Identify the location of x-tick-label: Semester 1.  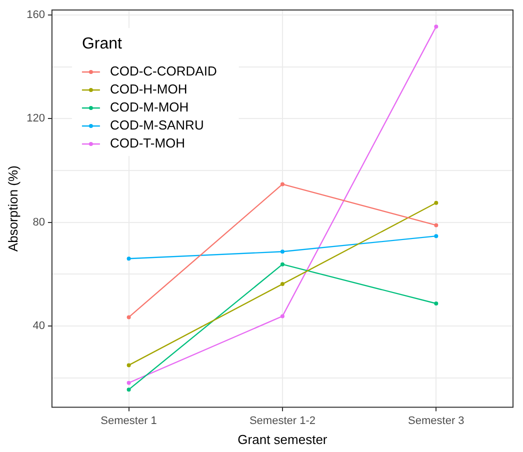
(128, 420).